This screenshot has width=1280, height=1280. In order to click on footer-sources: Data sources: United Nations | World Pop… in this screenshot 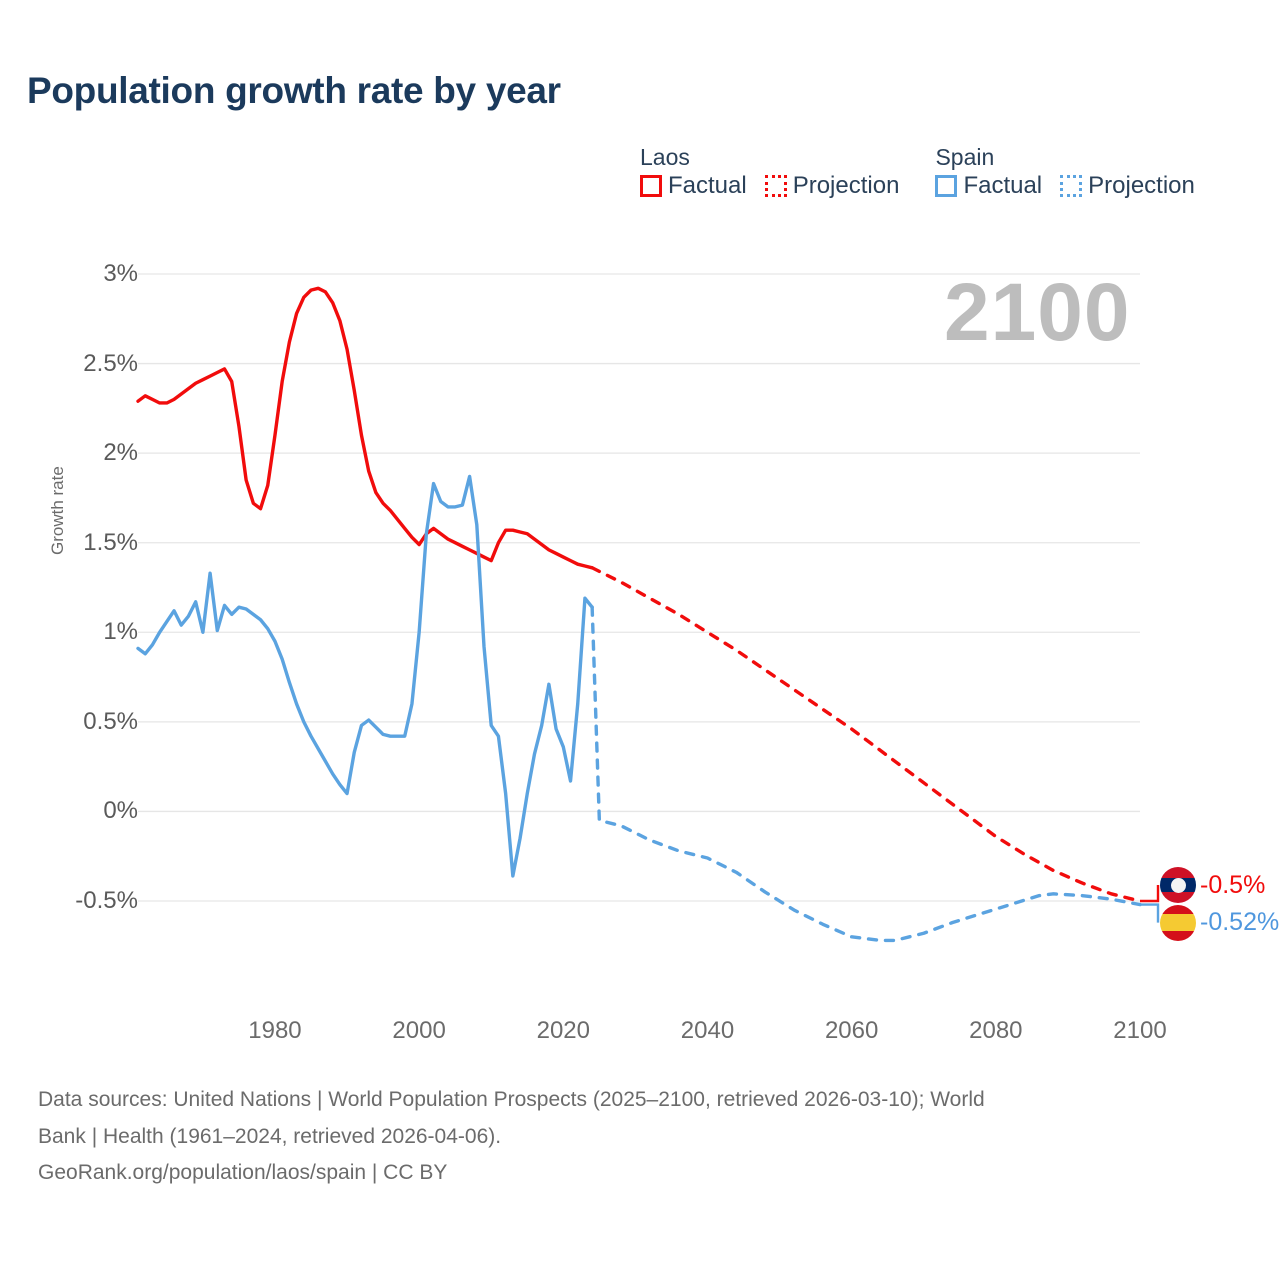, I will do `click(643, 1137)`.